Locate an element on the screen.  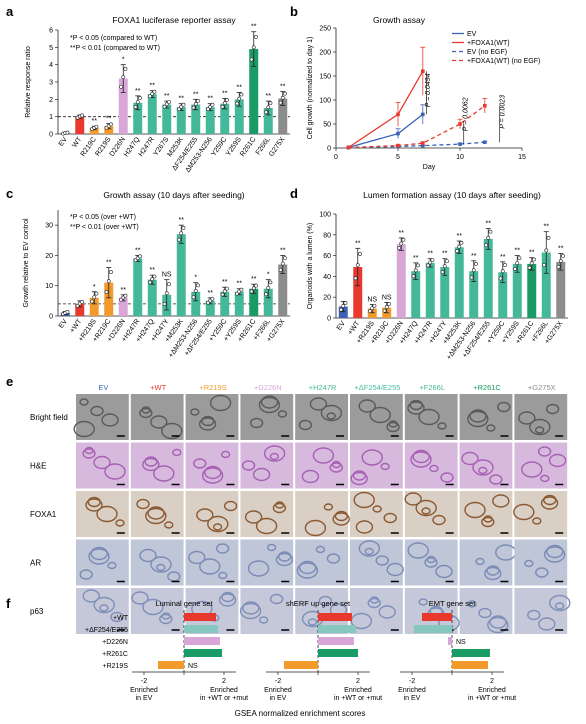
chart-title: FOXA1 luciferase reporter assay is located at coordinates (174, 20).